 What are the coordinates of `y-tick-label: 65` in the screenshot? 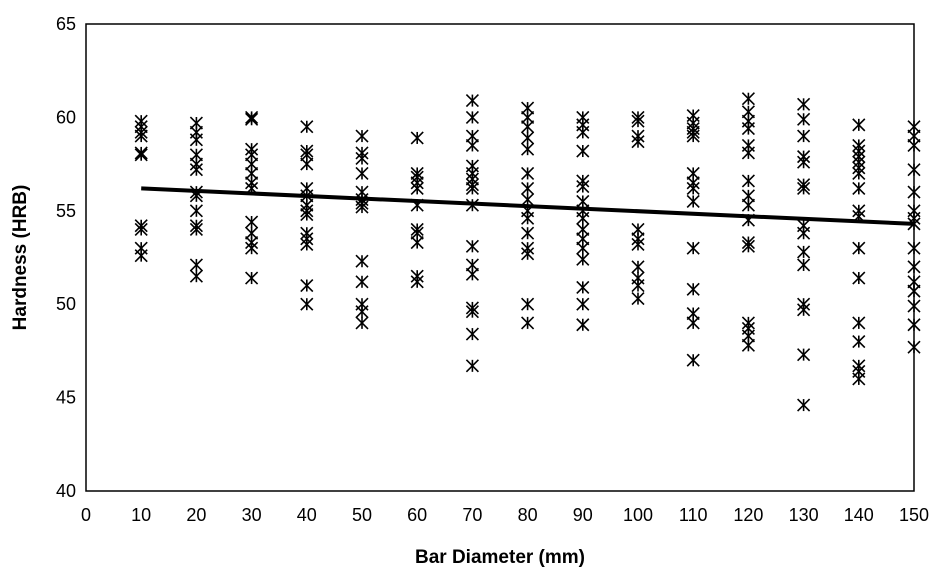 It's located at (66, 24).